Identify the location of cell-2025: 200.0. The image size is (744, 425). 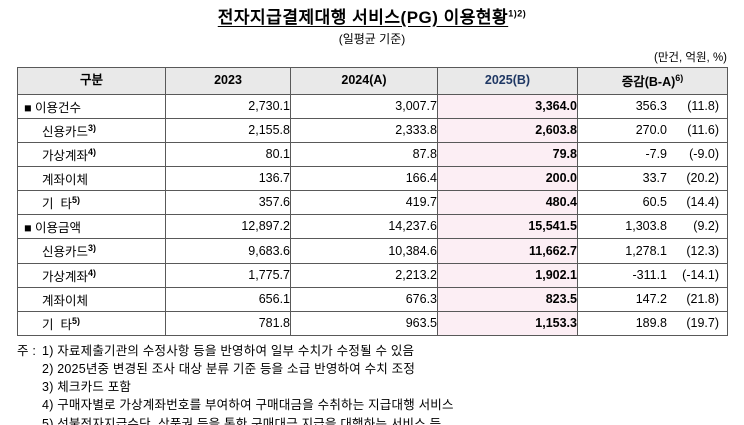
(507, 179).